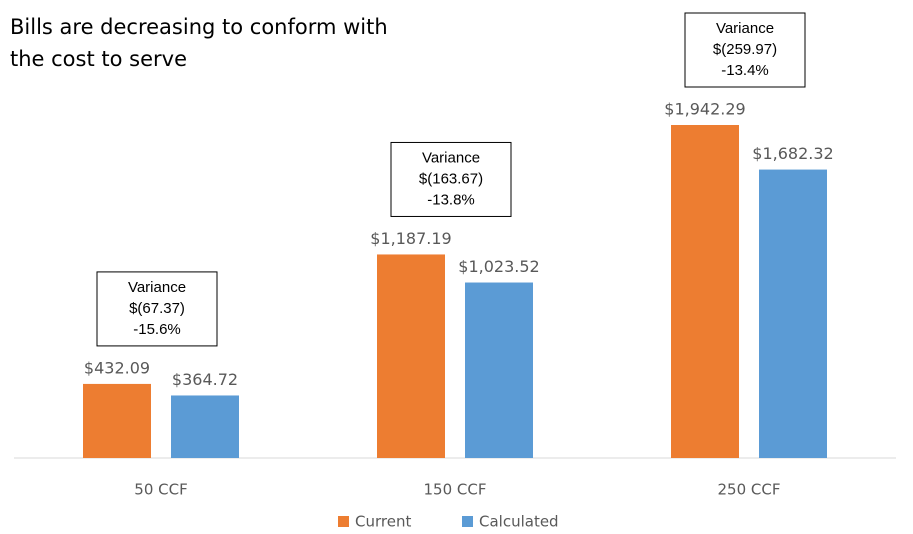 The height and width of the screenshot is (534, 913). Describe the element at coordinates (498, 266) in the screenshot. I see `data-label: $1,023.52` at that location.